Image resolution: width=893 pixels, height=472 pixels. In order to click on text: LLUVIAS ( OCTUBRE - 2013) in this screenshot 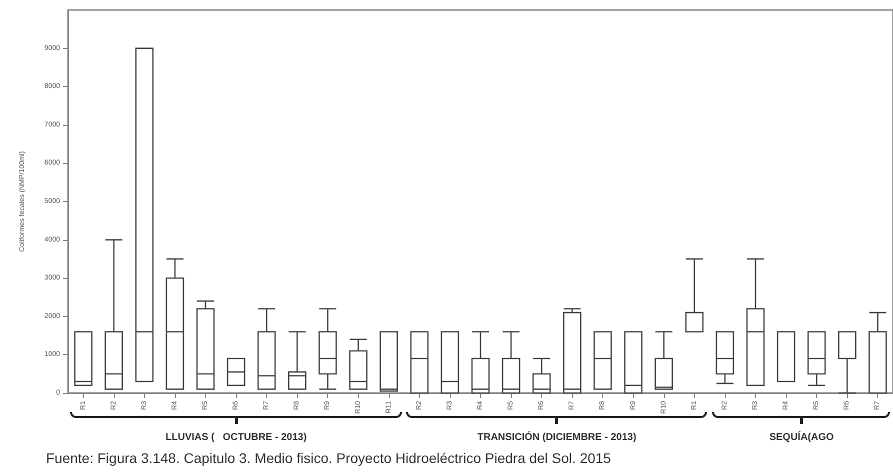, I will do `click(236, 437)`.